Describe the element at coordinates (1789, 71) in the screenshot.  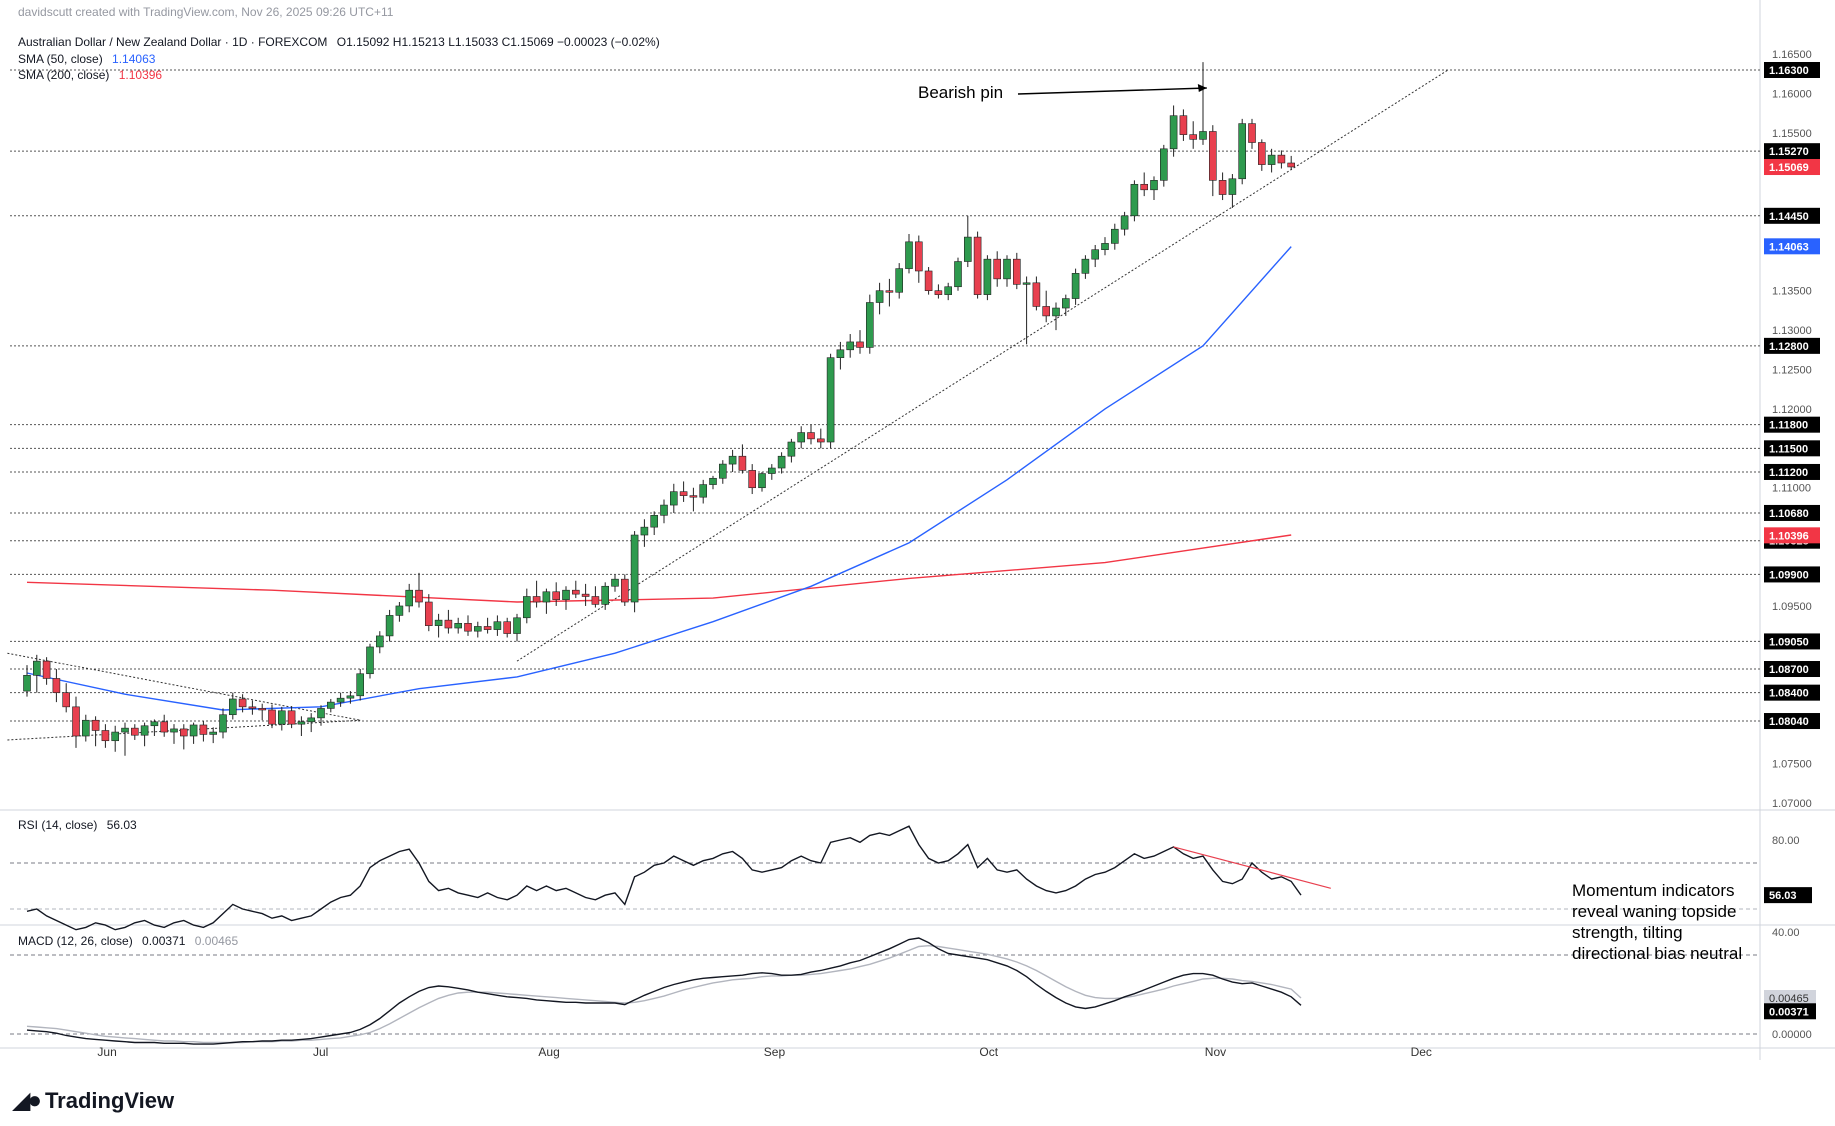
I see `level-label: 1.16300` at that location.